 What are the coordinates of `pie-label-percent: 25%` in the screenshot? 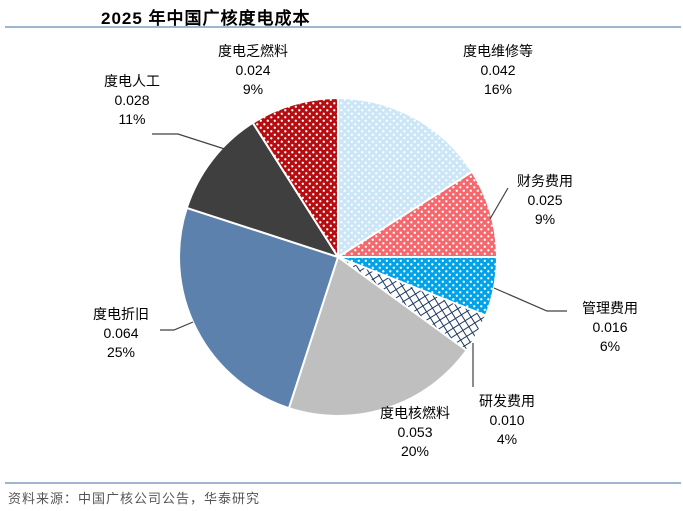 It's located at (121, 352).